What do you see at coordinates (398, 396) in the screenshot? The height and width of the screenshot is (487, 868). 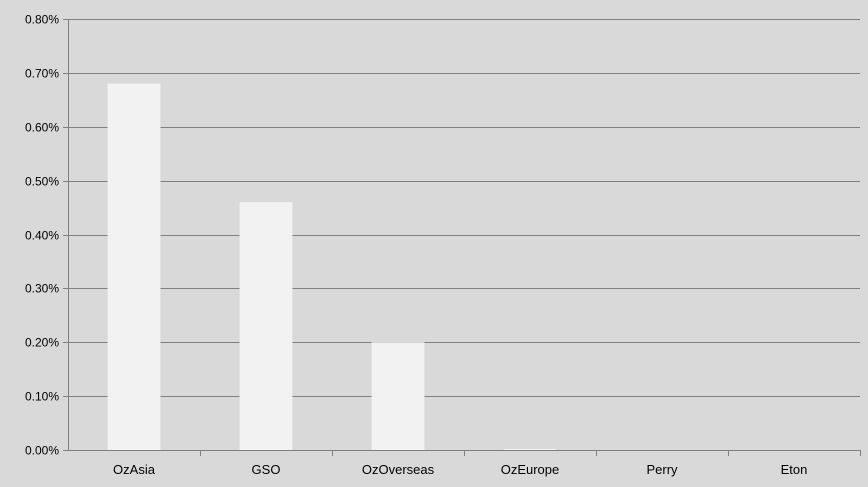 I see `bar-ozoverseas` at bounding box center [398, 396].